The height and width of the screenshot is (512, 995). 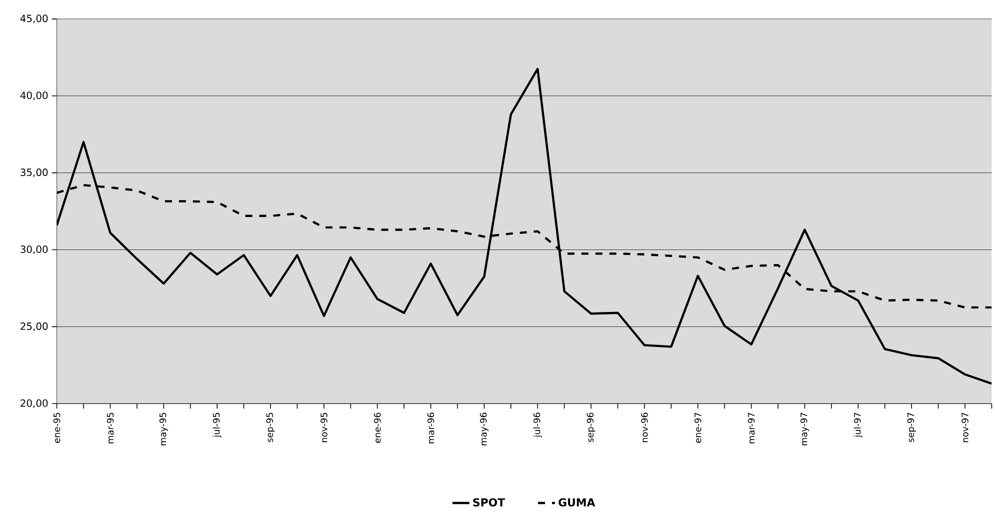 What do you see at coordinates (217, 425) in the screenshot?
I see `x-tick-label: jul-95` at bounding box center [217, 425].